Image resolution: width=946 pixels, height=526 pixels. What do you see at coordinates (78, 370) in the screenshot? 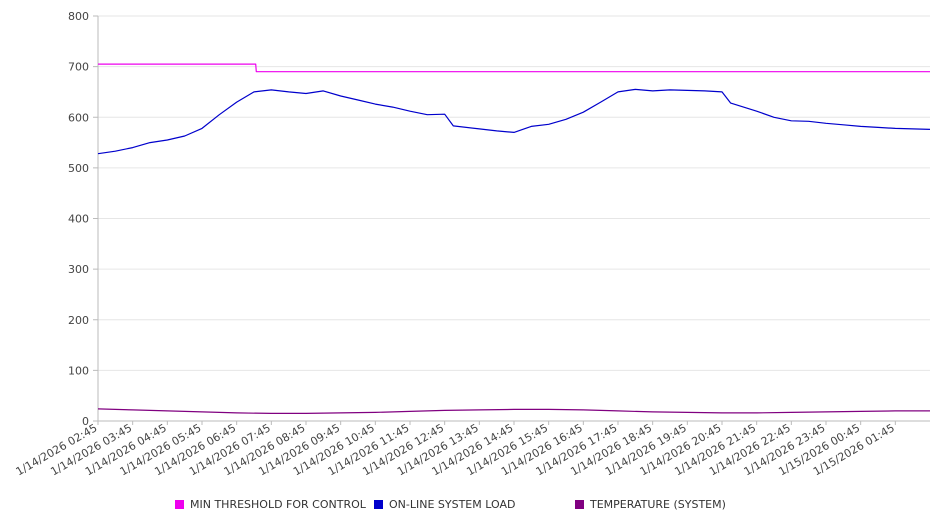
I see `y-tick-label: 100` at bounding box center [78, 370].